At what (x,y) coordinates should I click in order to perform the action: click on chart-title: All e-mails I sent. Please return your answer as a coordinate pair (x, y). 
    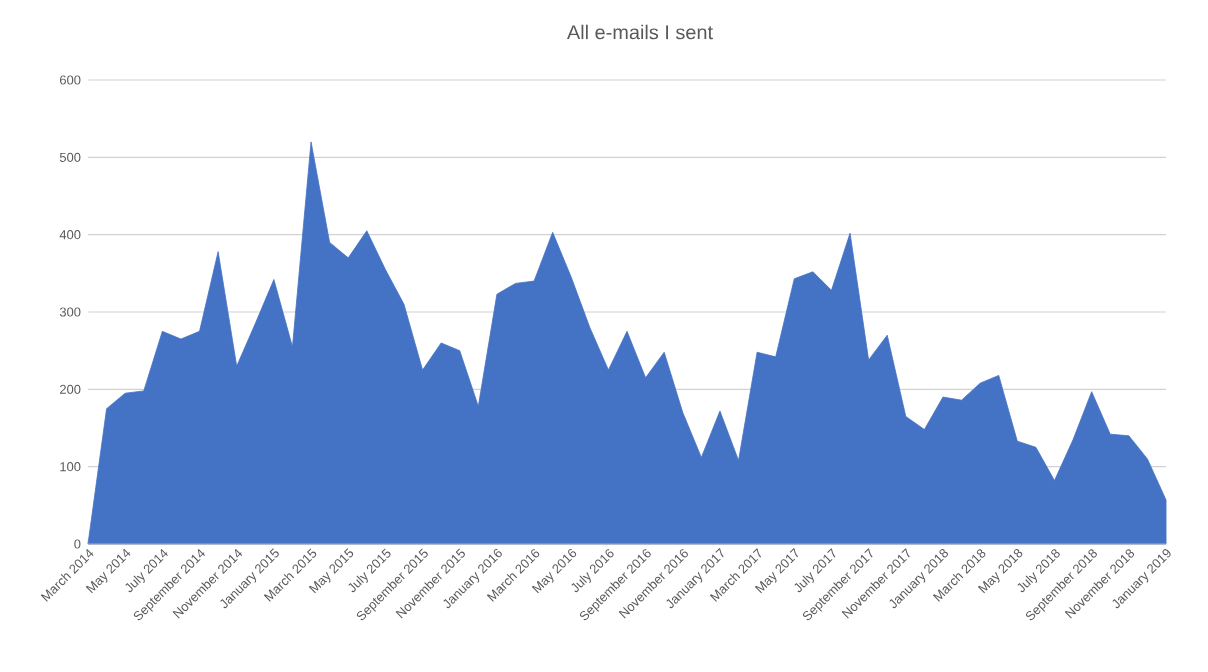
    Looking at the image, I should click on (639, 32).